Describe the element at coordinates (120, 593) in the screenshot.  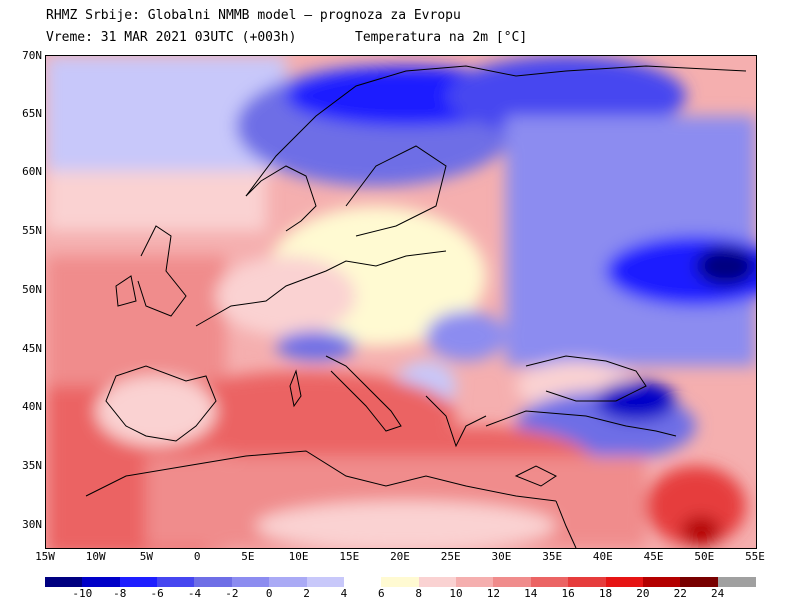
I see `colorbar-label: -8` at that location.